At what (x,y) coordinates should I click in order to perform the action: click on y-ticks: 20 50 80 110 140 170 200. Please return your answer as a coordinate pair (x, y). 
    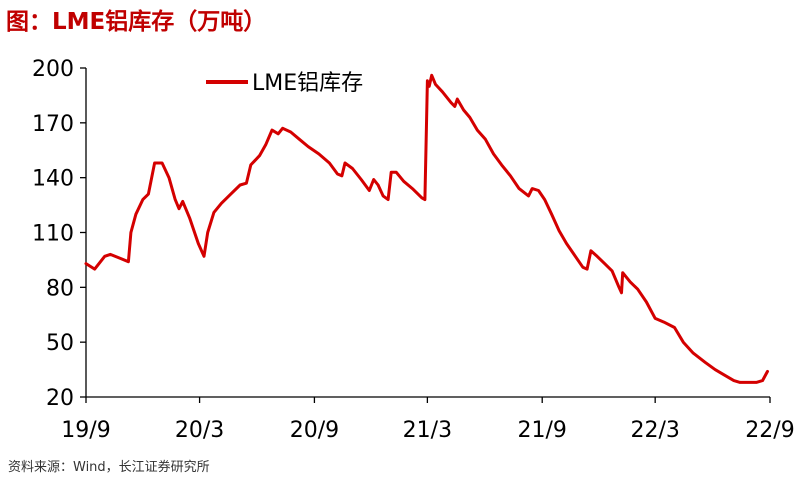
    Looking at the image, I should click on (59, 234).